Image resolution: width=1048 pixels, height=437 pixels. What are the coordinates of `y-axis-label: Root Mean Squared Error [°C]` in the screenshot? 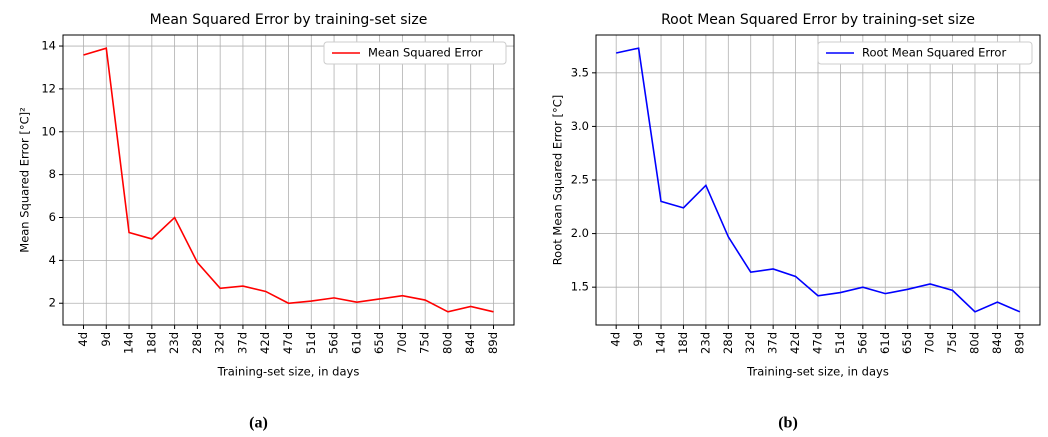 It's located at (558, 180).